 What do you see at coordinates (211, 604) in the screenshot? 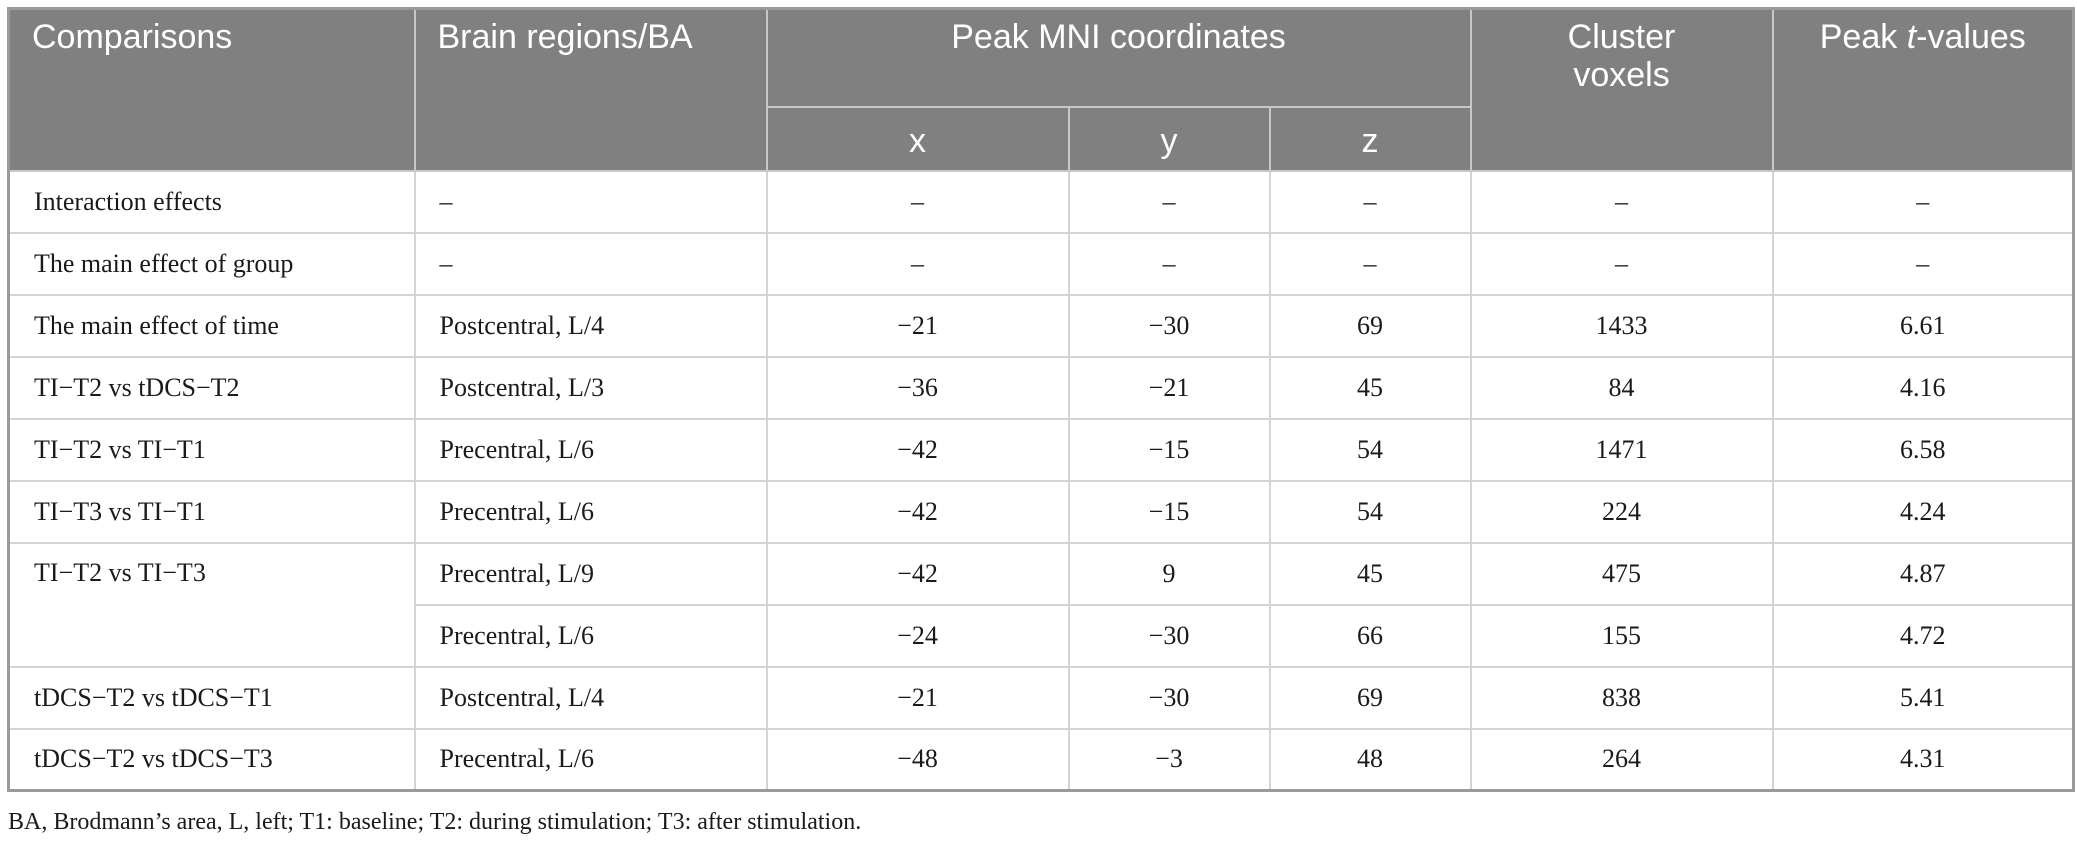
I see `cell-comparison: TI−T2 vs TI−T3` at bounding box center [211, 604].